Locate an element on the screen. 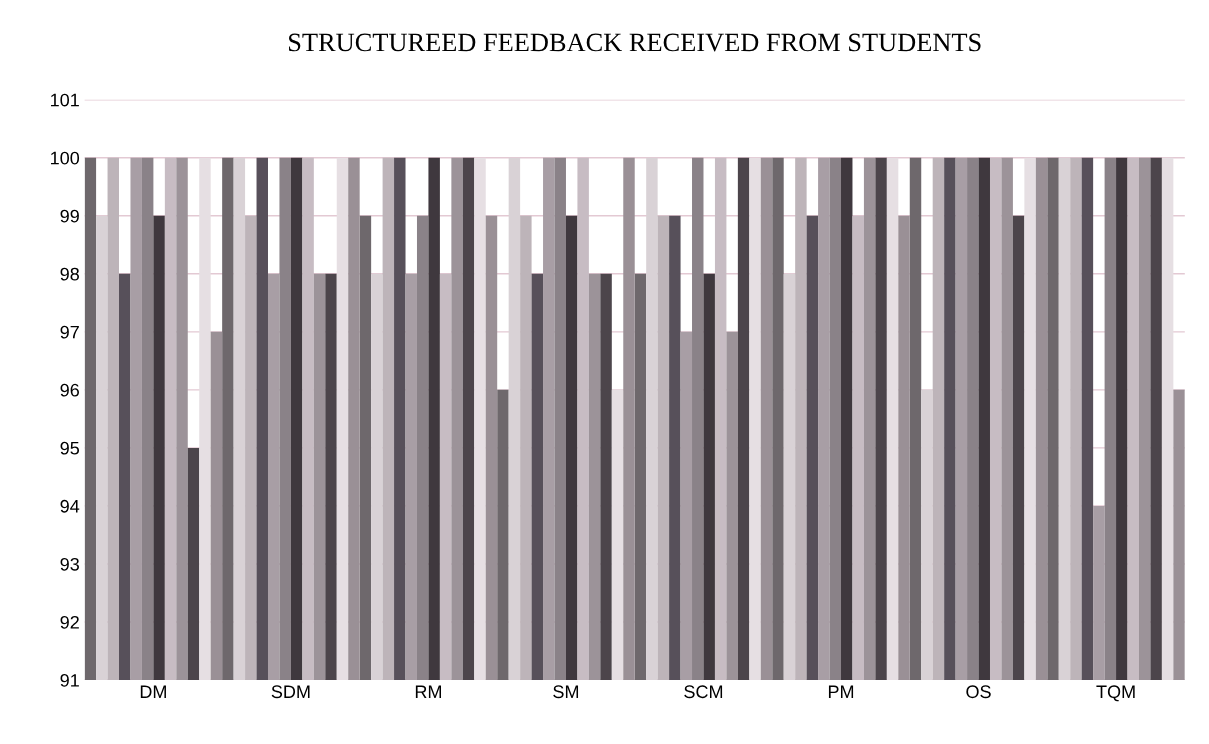 The width and height of the screenshot is (1209, 744). x-tick-label: SM is located at coordinates (566, 692).